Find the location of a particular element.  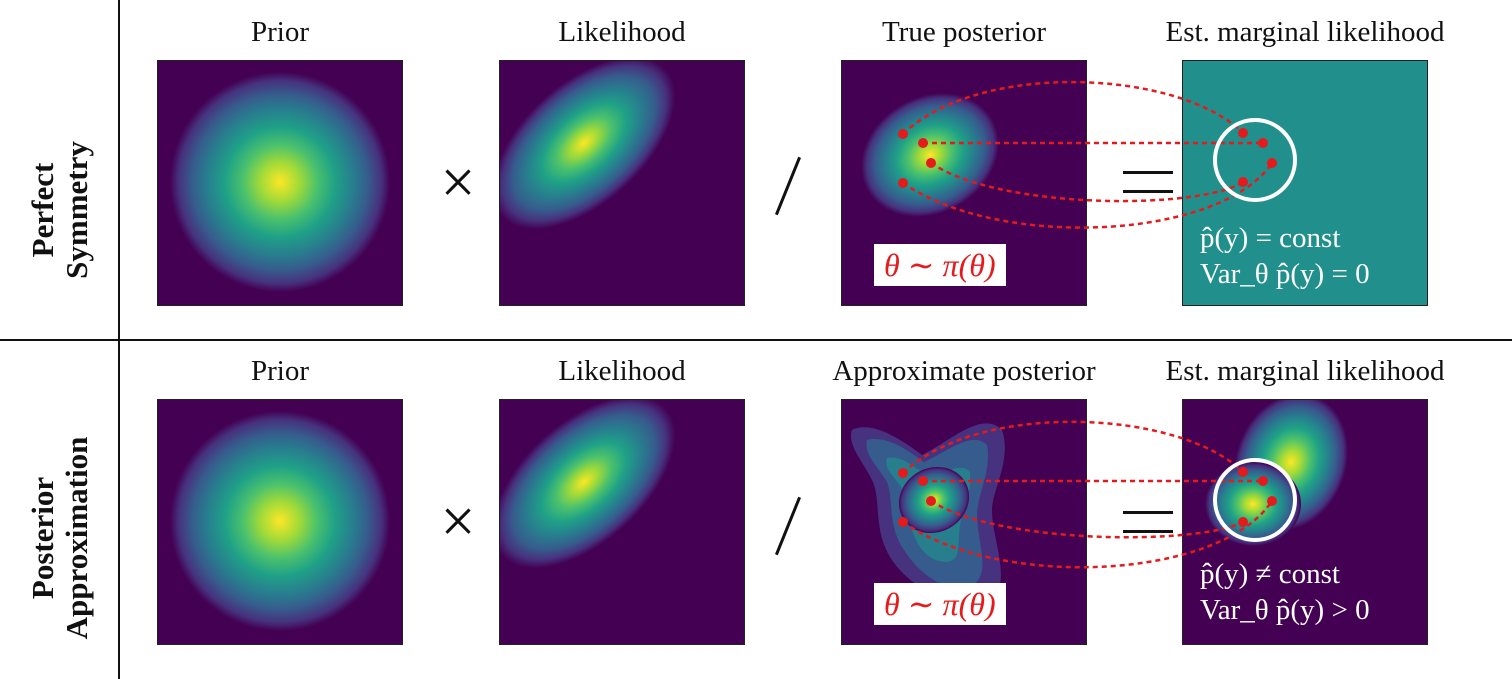

row1-label-line2: Symmetry is located at coordinates (76, 210).